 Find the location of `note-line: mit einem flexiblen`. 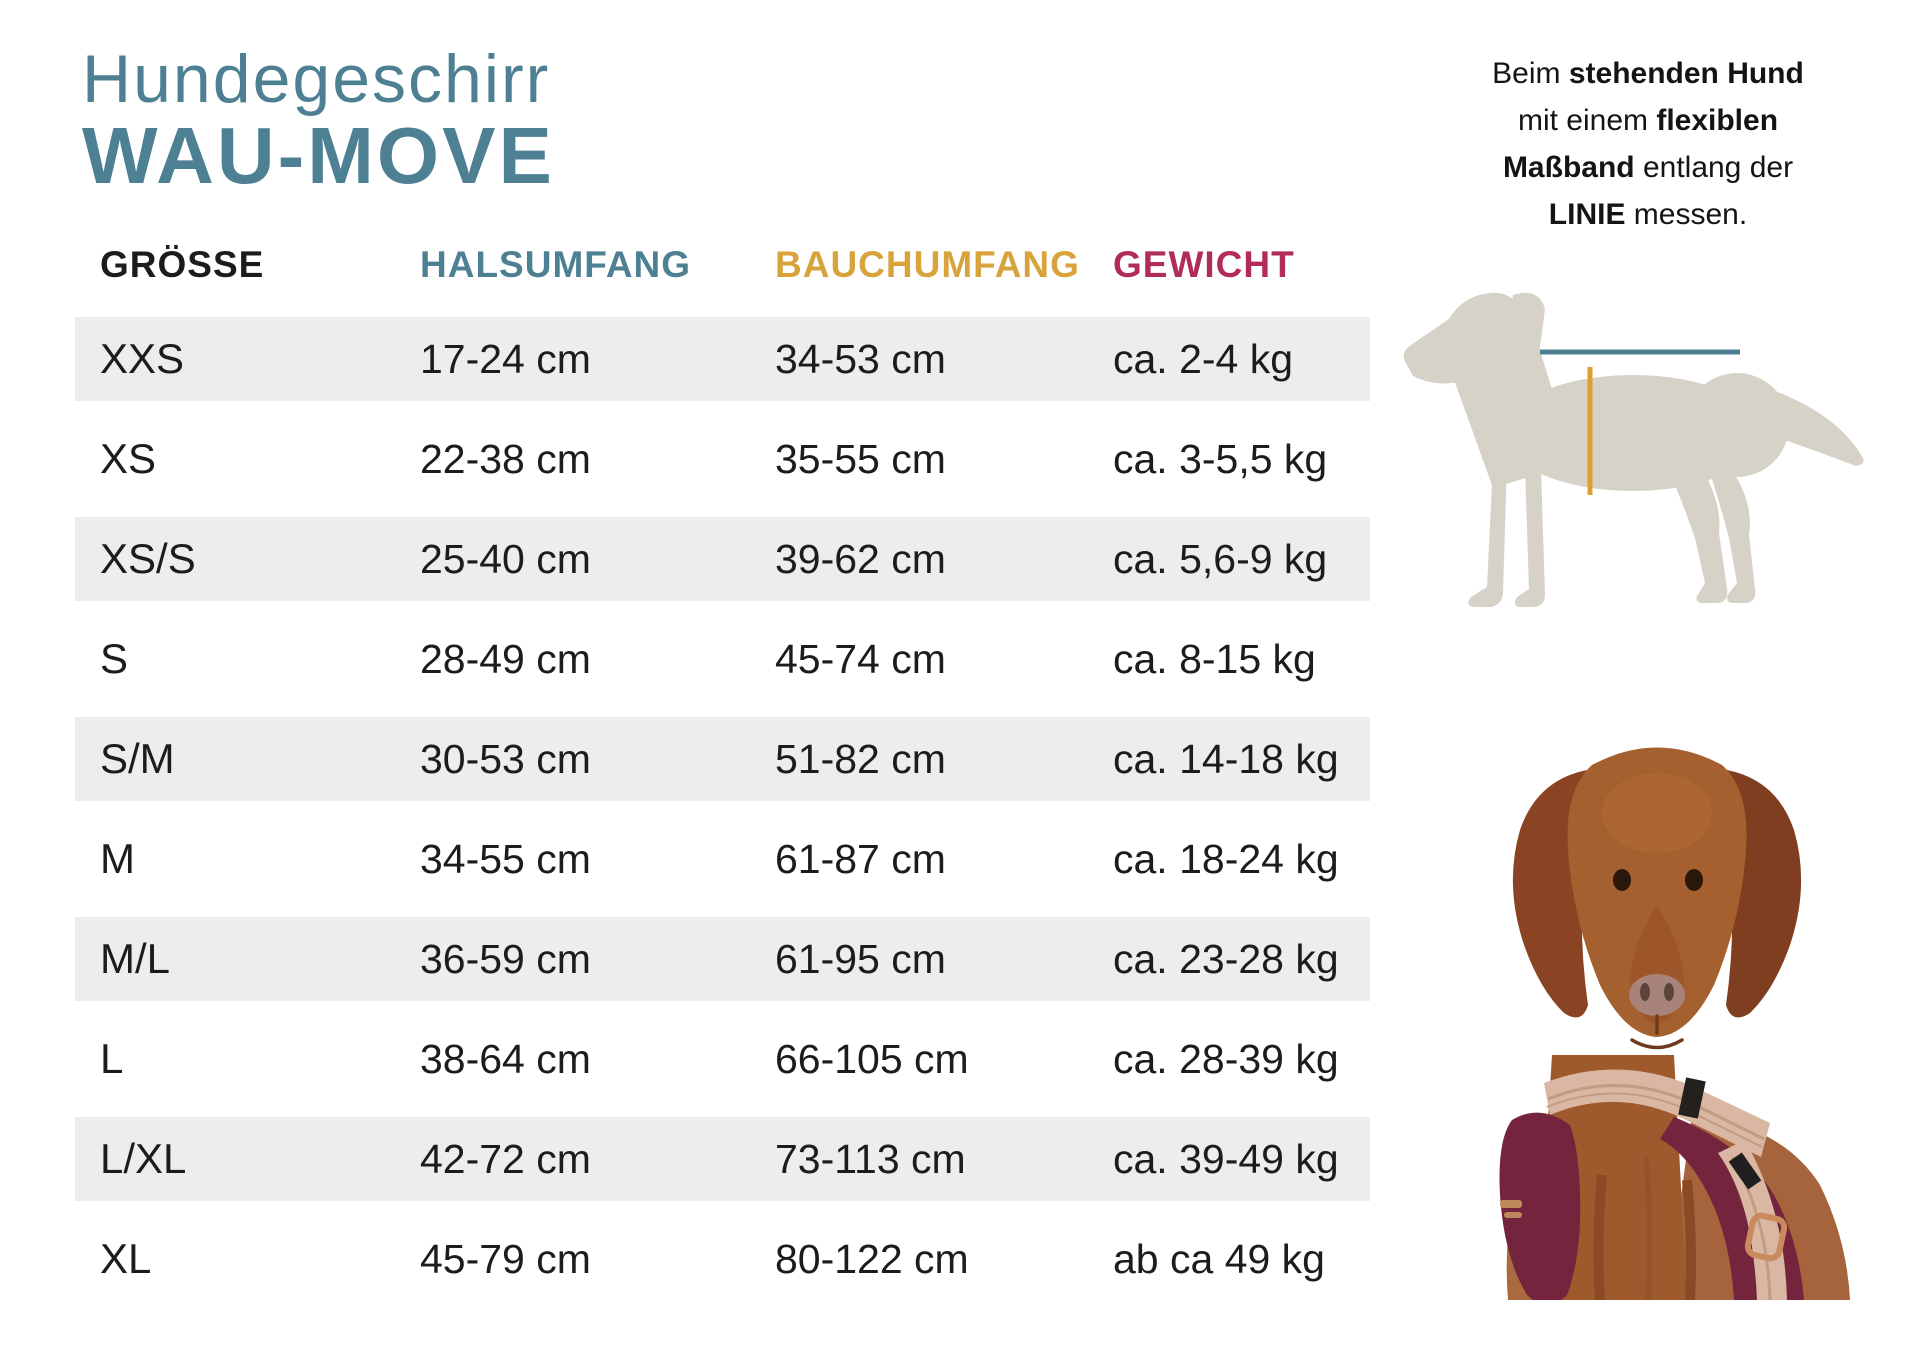

note-line: mit einem flexiblen is located at coordinates (1648, 120).